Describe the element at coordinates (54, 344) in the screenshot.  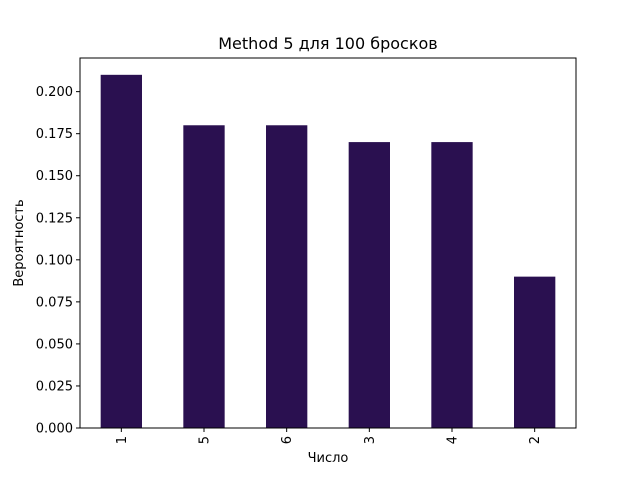
I see `y-tick-label: 0.050` at that location.